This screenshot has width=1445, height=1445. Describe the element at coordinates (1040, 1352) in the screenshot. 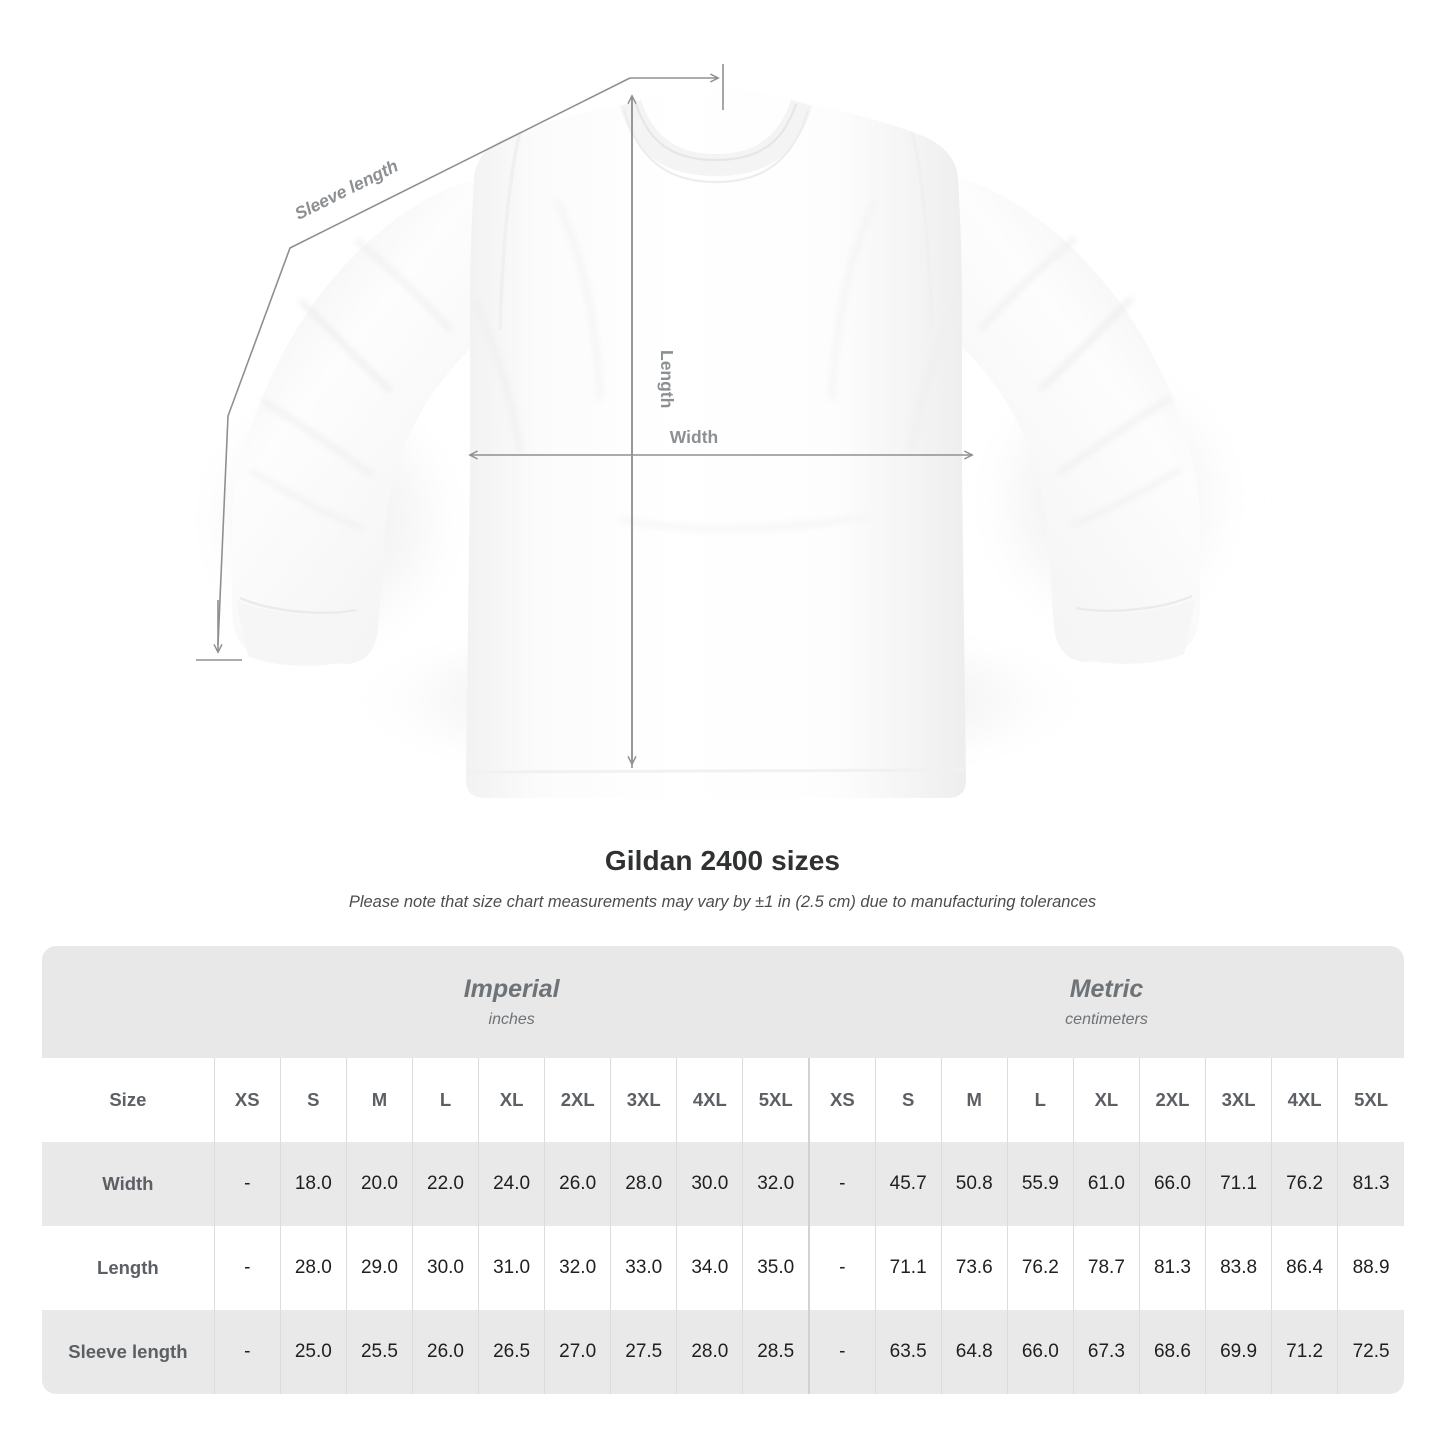

I see `cell-sleeve-metric-l: 66.0` at that location.